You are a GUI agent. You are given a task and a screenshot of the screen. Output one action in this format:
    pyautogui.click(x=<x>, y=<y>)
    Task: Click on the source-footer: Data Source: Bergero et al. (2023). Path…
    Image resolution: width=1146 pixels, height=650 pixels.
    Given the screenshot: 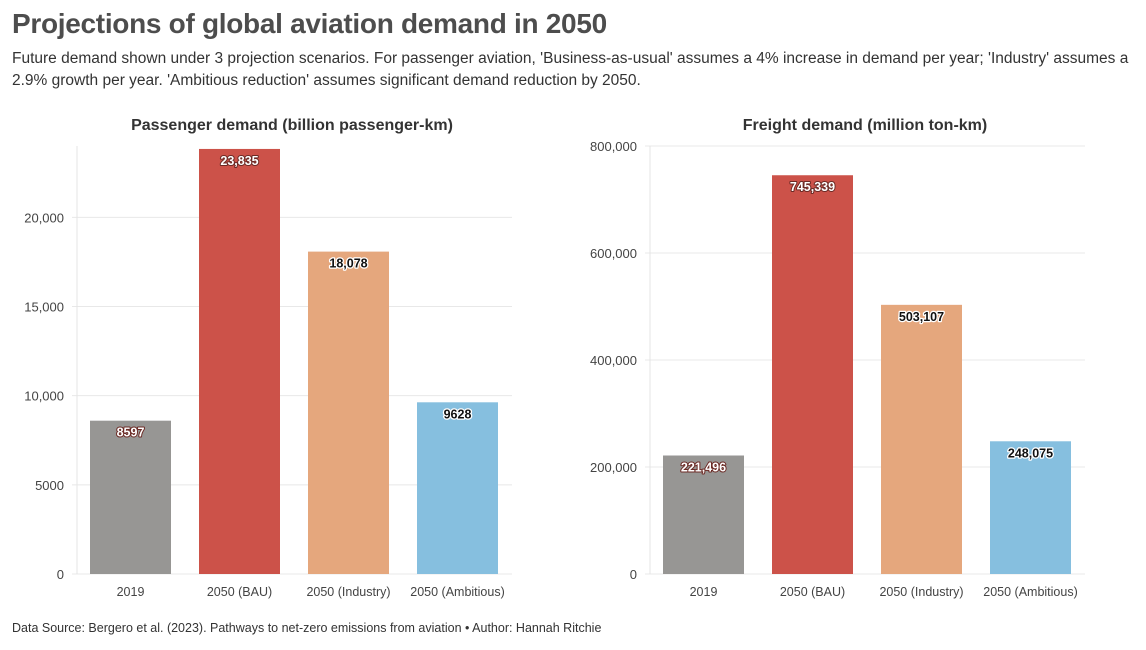 What is the action you would take?
    pyautogui.click(x=307, y=628)
    